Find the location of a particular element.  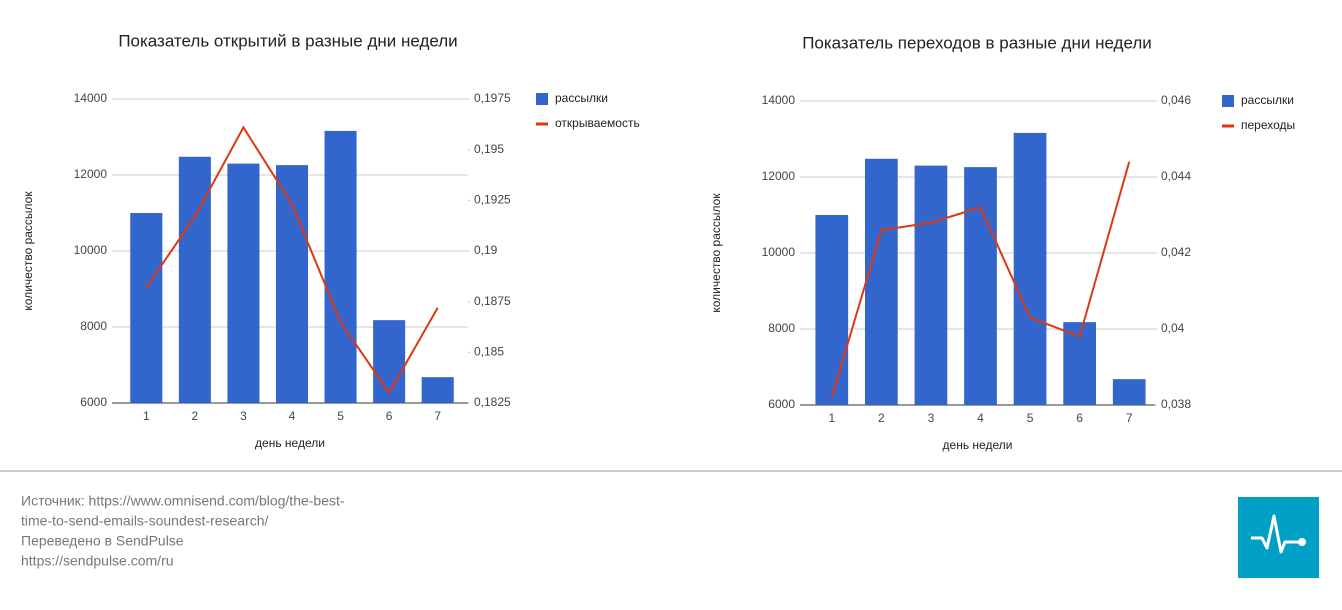

footer-line: Переведено в SendPulse is located at coordinates (102, 541).